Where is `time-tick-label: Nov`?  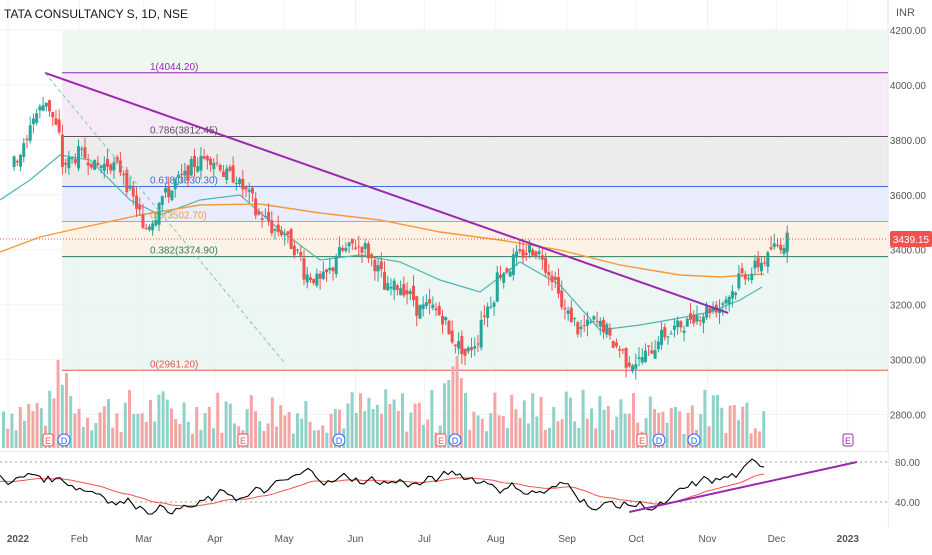 time-tick-label: Nov is located at coordinates (708, 539).